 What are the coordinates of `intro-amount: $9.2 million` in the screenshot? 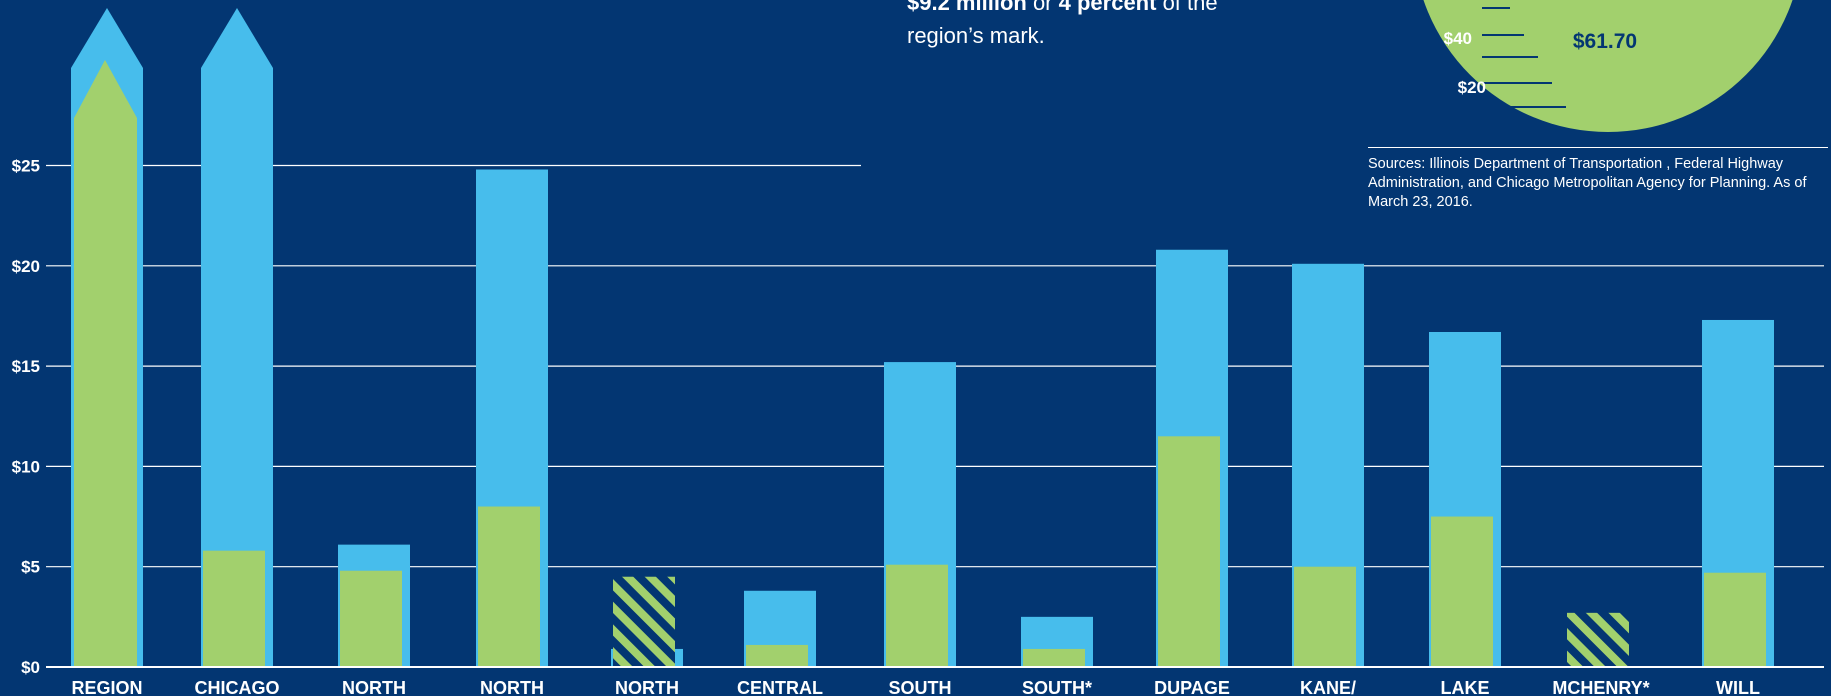 It's located at (967, 7).